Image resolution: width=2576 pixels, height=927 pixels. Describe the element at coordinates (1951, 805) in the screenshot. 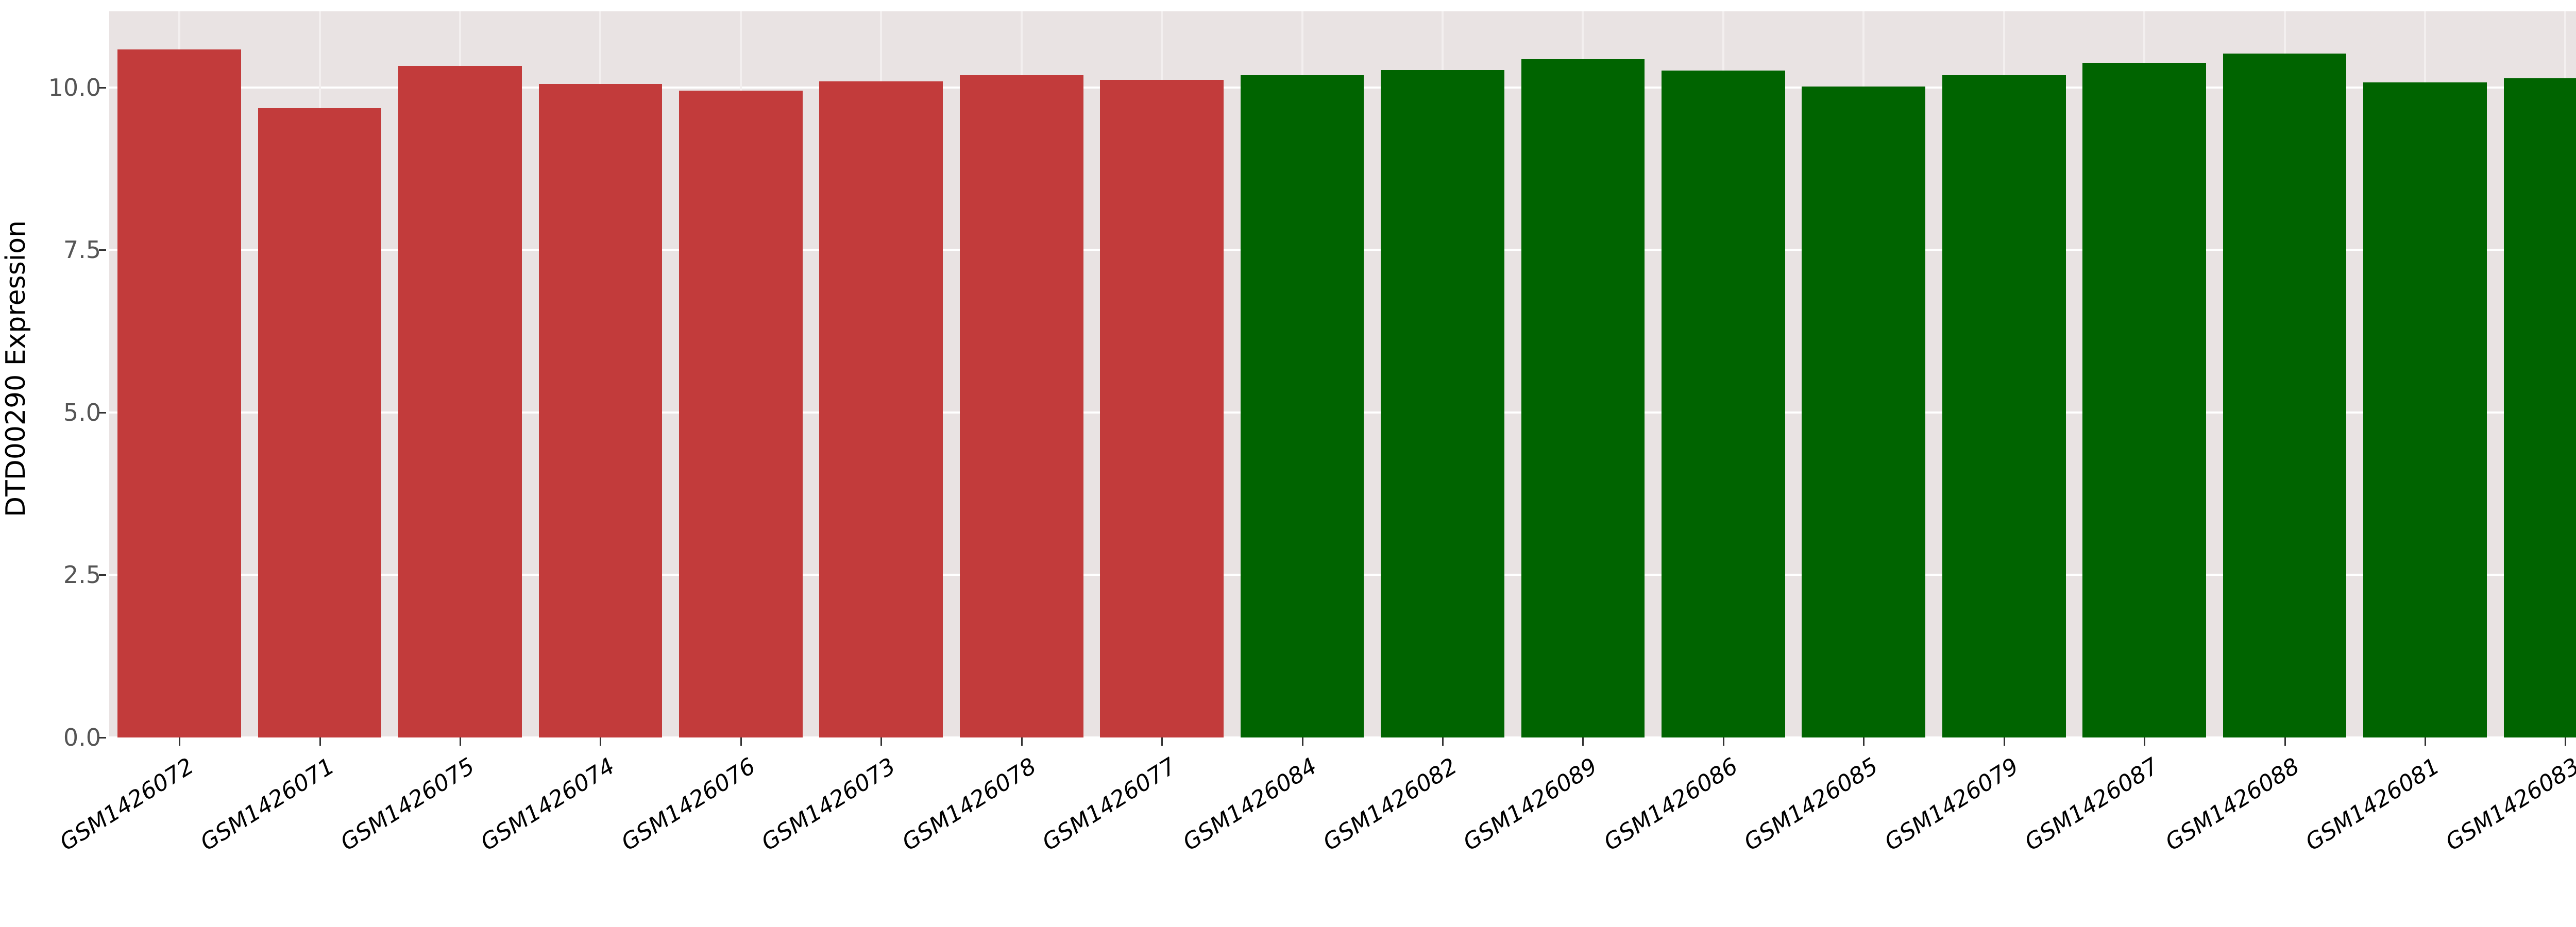

I see `x-axis-tick-label: GSM1426079` at that location.